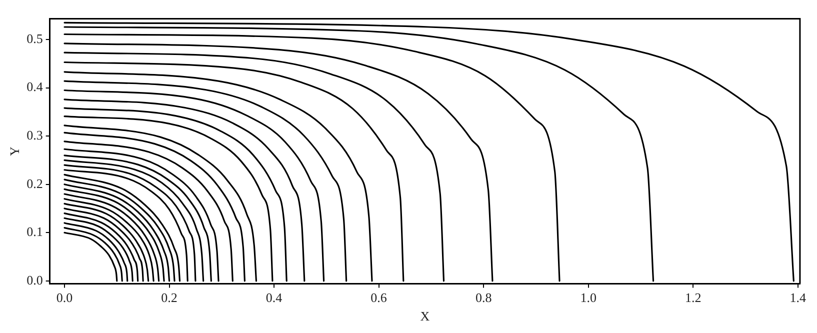 This screenshot has height=333, width=817. What do you see at coordinates (588, 298) in the screenshot?
I see `x-tick-label: 1.0` at bounding box center [588, 298].